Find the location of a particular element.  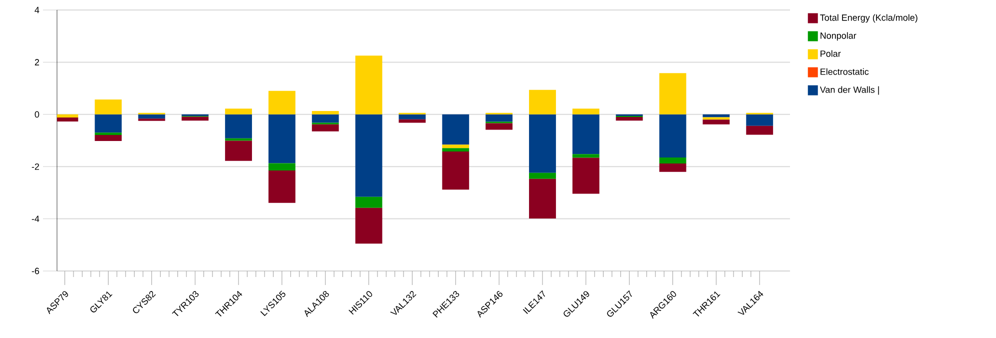

legend-label: Polar is located at coordinates (830, 53).